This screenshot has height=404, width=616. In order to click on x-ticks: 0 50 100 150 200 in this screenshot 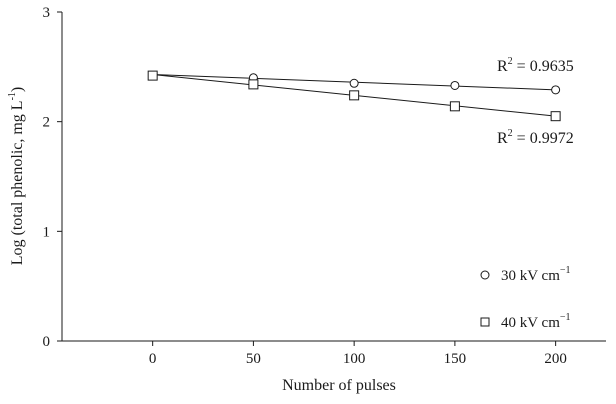, I will do `click(358, 354)`.